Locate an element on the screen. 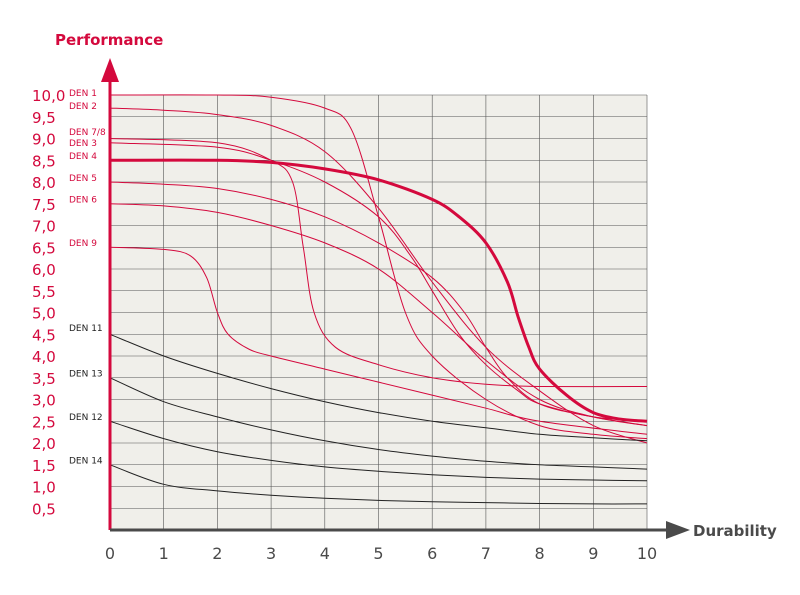 Image resolution: width=800 pixels, height=595 pixels. y-tick-label: 6,5 is located at coordinates (44, 248).